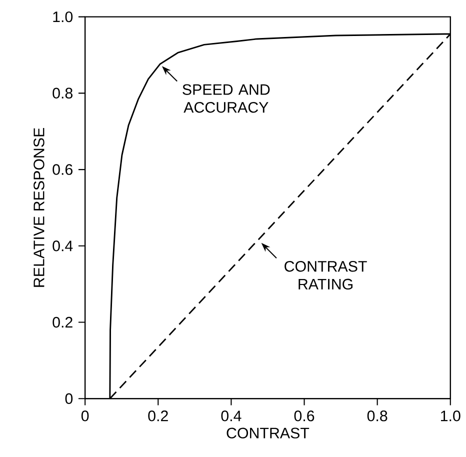 This screenshot has height=457, width=466. I want to click on annotation: SPEED AND ACCURACY, so click(226, 98).